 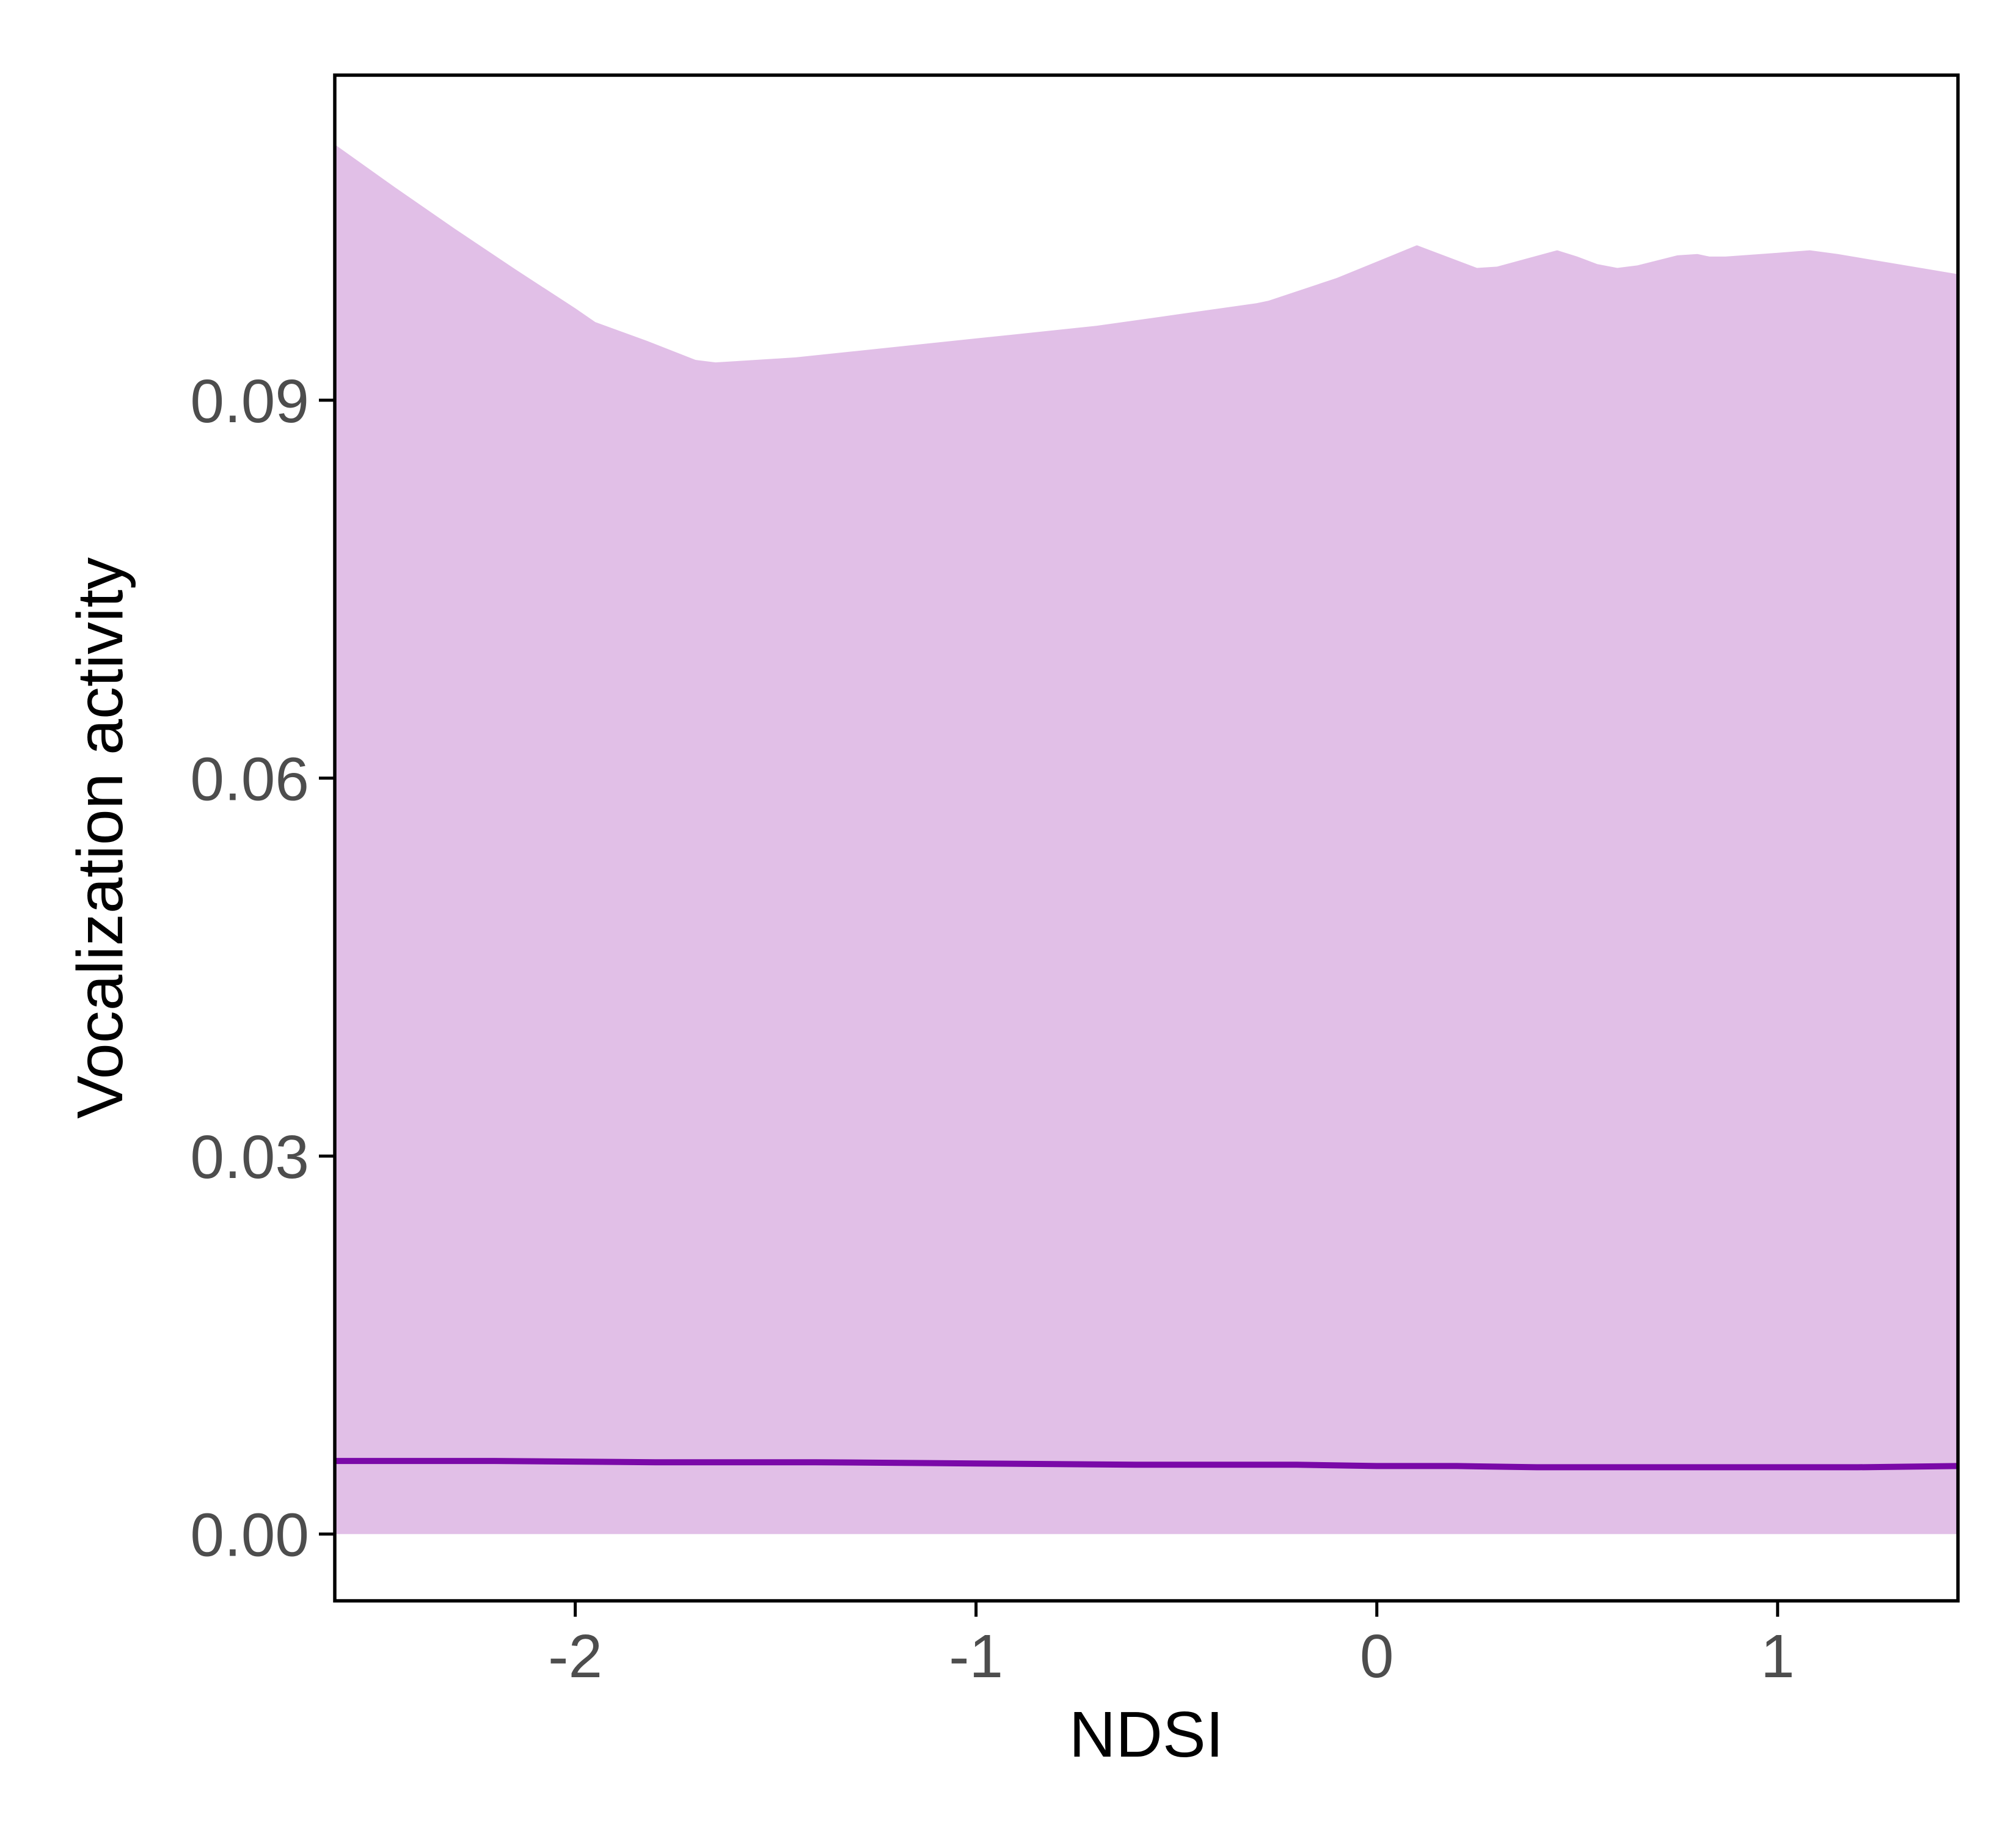 What do you see at coordinates (249, 1535) in the screenshot?
I see `y-tick-label: 0.00` at bounding box center [249, 1535].